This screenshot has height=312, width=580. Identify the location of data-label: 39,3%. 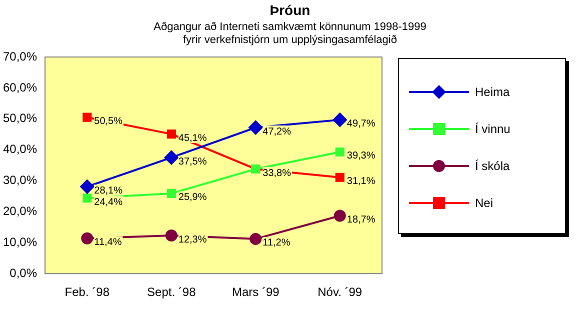
(361, 156).